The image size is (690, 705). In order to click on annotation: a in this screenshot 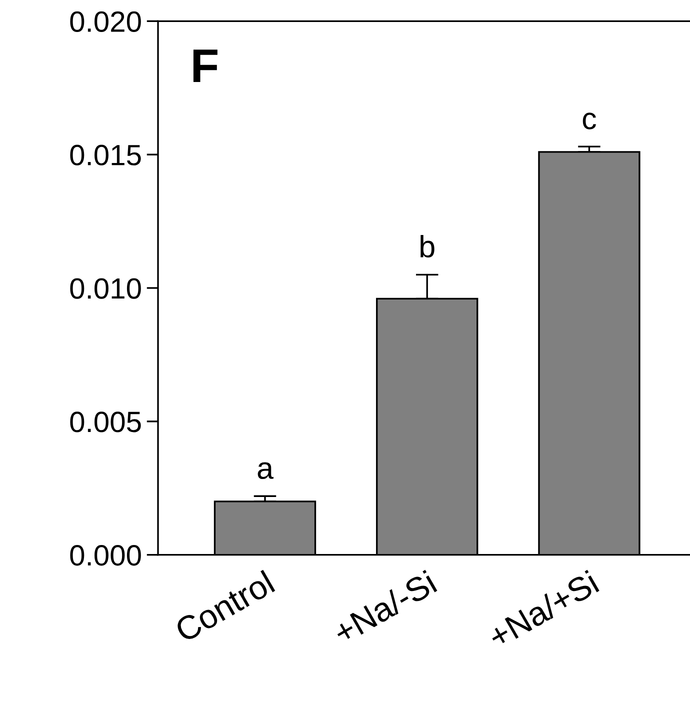, I will do `click(266, 470)`.